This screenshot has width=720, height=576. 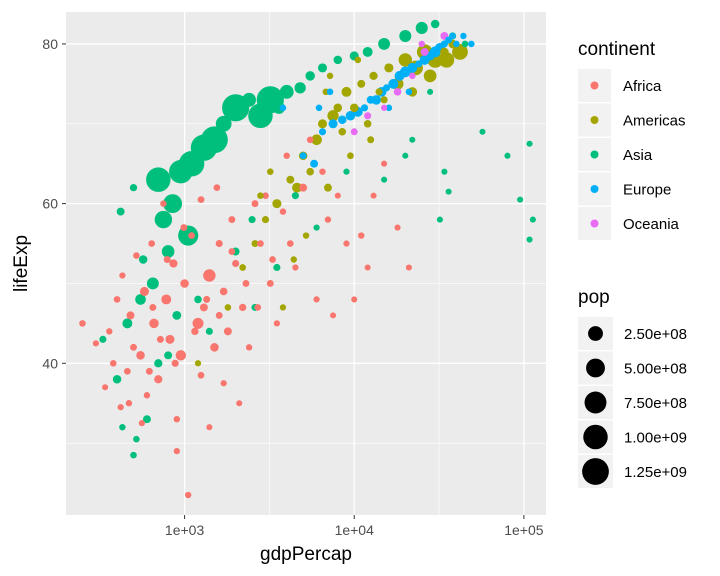 I want to click on color-legend-title: continent, so click(x=617, y=49).